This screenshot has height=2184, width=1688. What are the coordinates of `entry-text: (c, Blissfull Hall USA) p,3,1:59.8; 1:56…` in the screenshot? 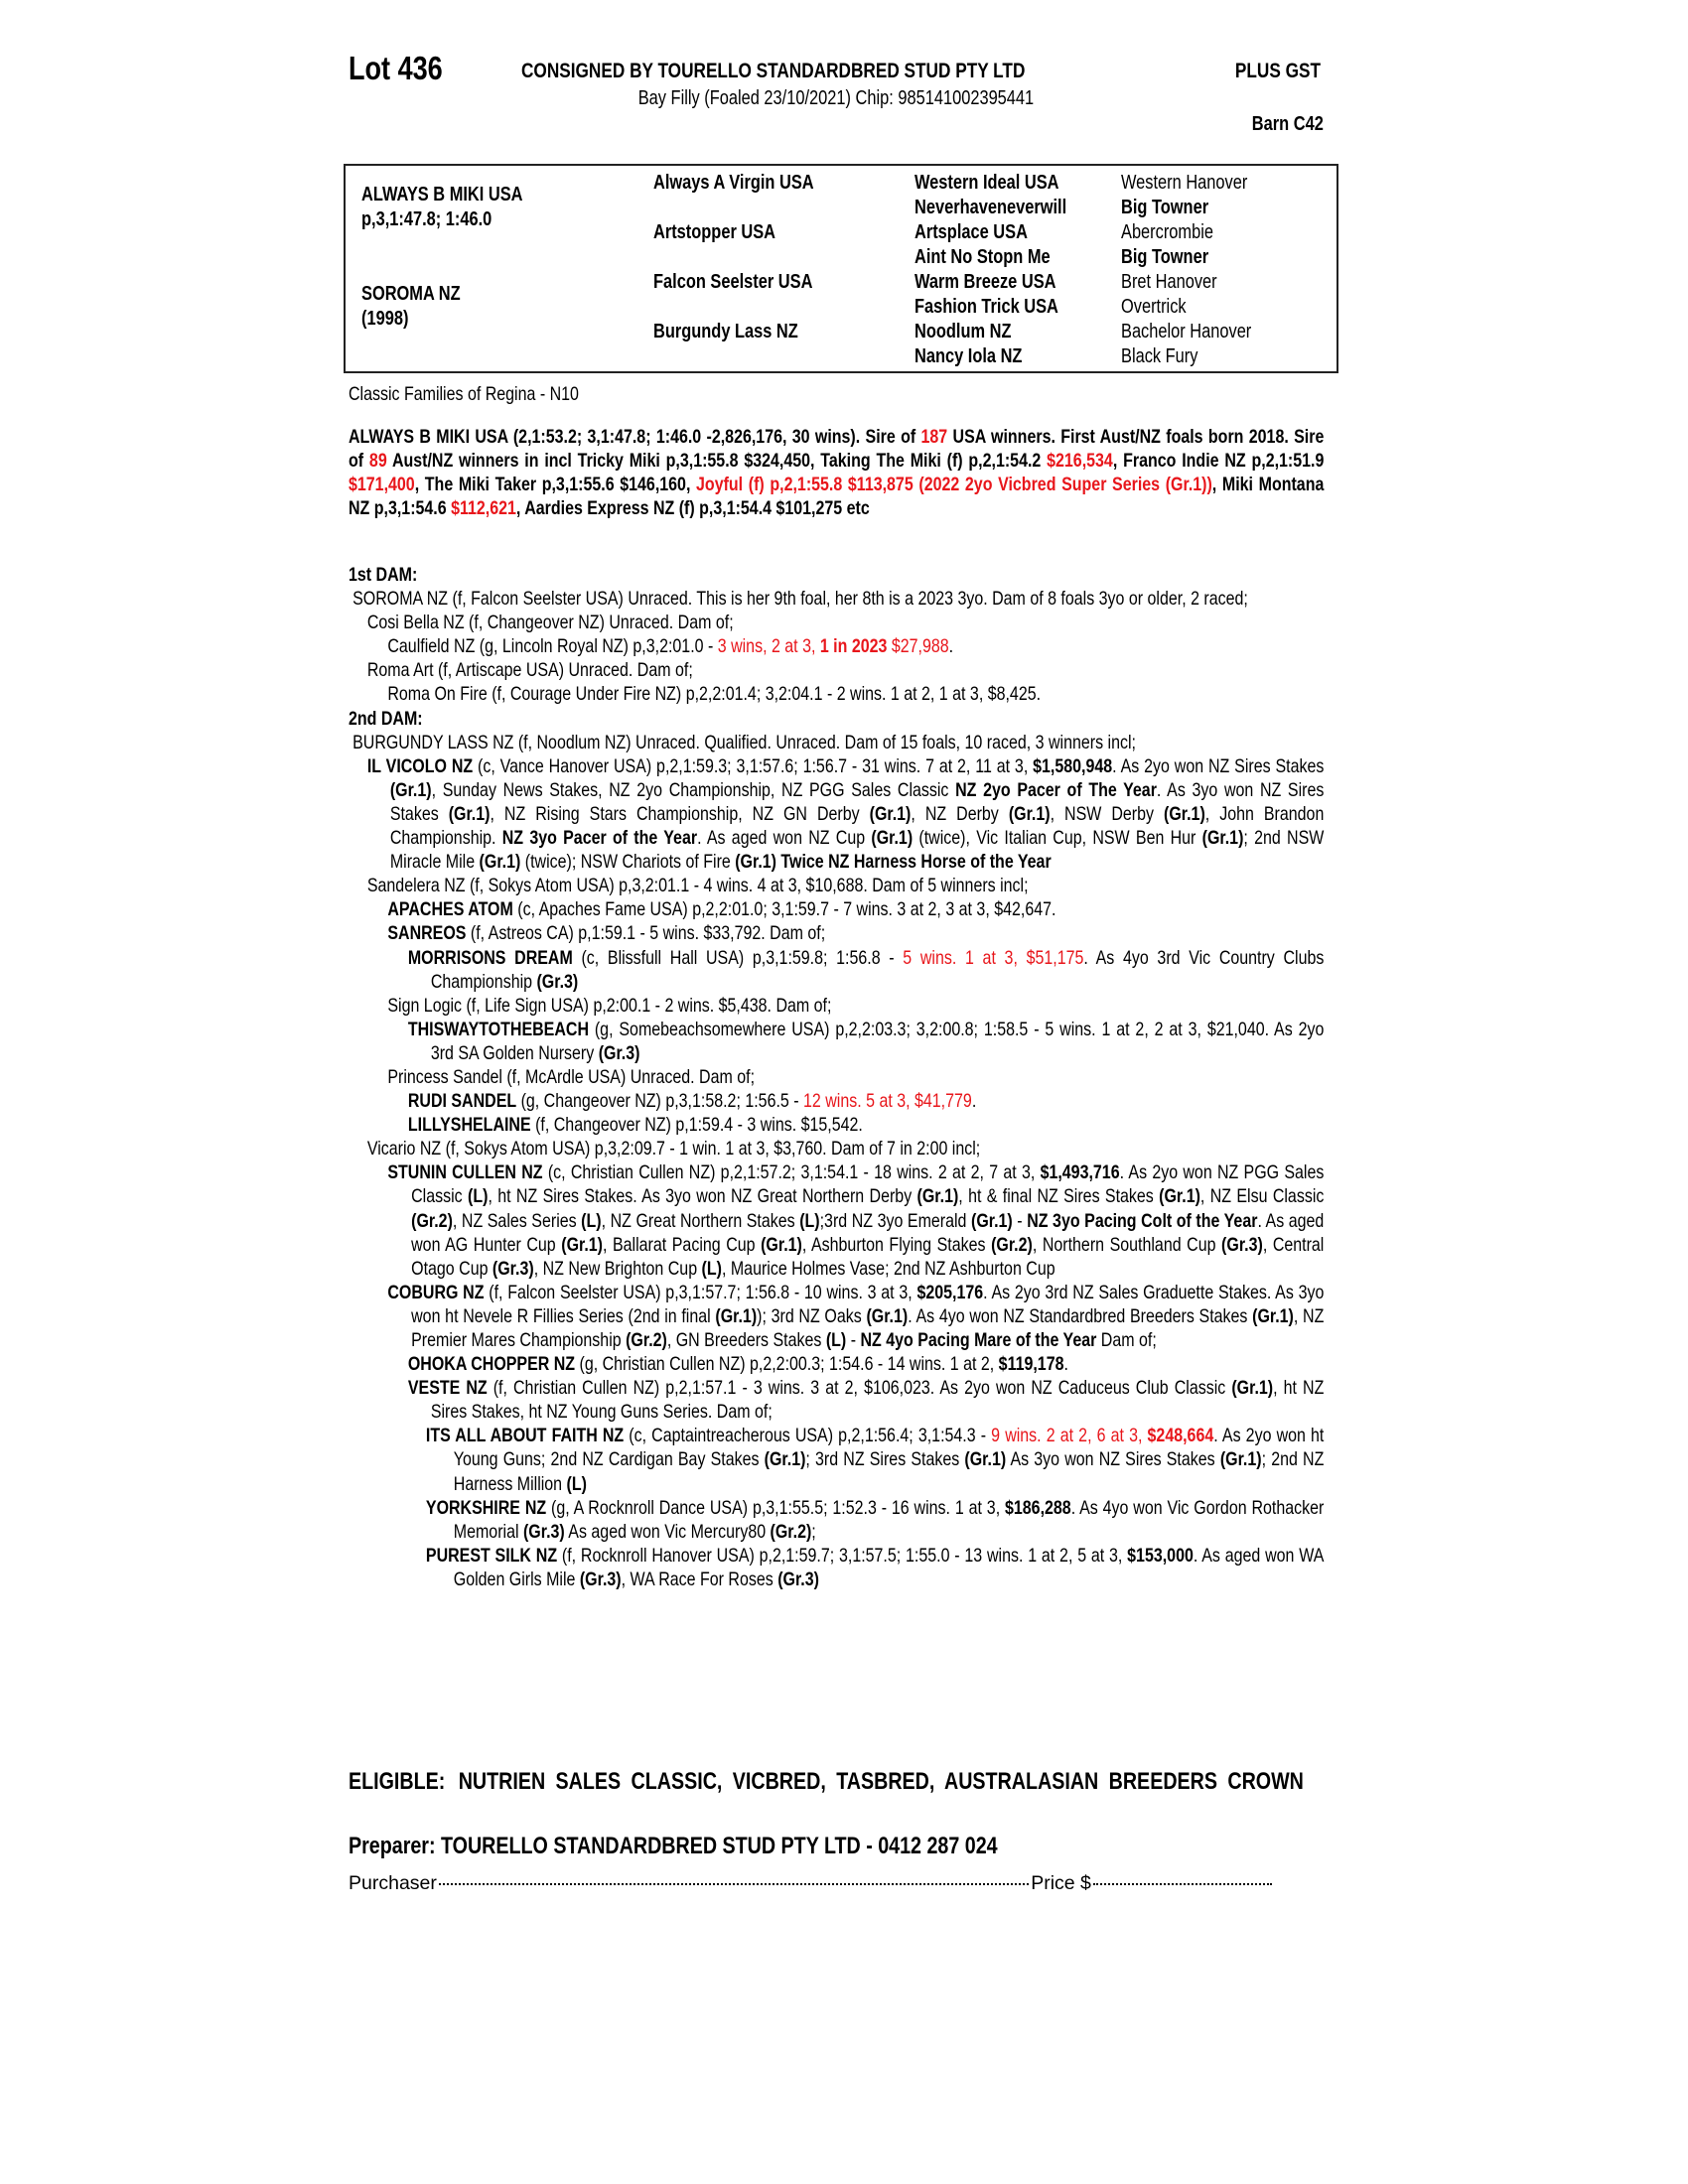 It's located at (738, 957).